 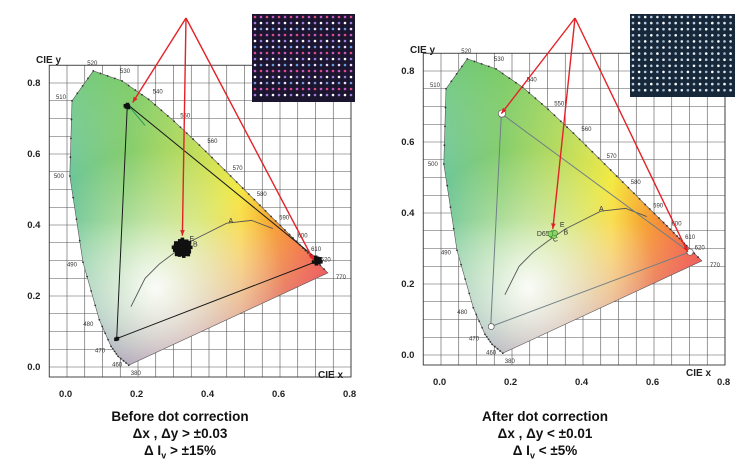 What do you see at coordinates (565, 232) in the screenshot?
I see `white-point-label: B` at bounding box center [565, 232].